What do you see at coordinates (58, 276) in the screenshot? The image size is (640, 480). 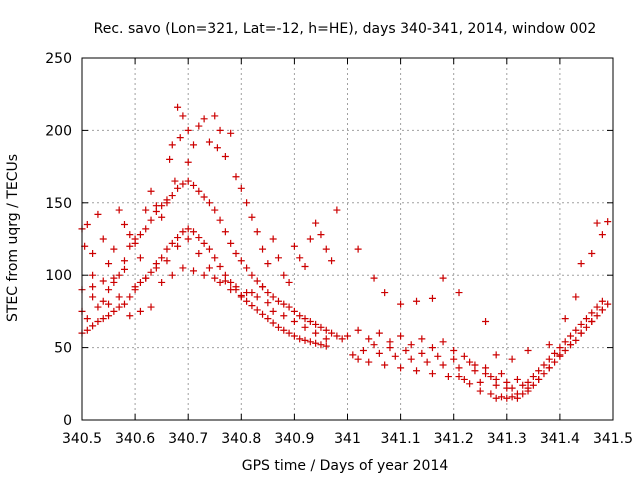 I see `y-tick-label: 100` at bounding box center [58, 276].